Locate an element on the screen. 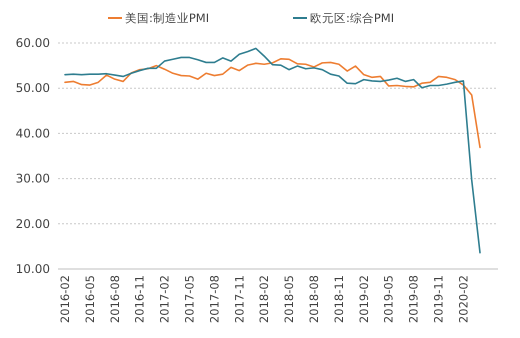 The image size is (520, 338). legend-label: 欧元区:综合PMI is located at coordinates (352, 18).